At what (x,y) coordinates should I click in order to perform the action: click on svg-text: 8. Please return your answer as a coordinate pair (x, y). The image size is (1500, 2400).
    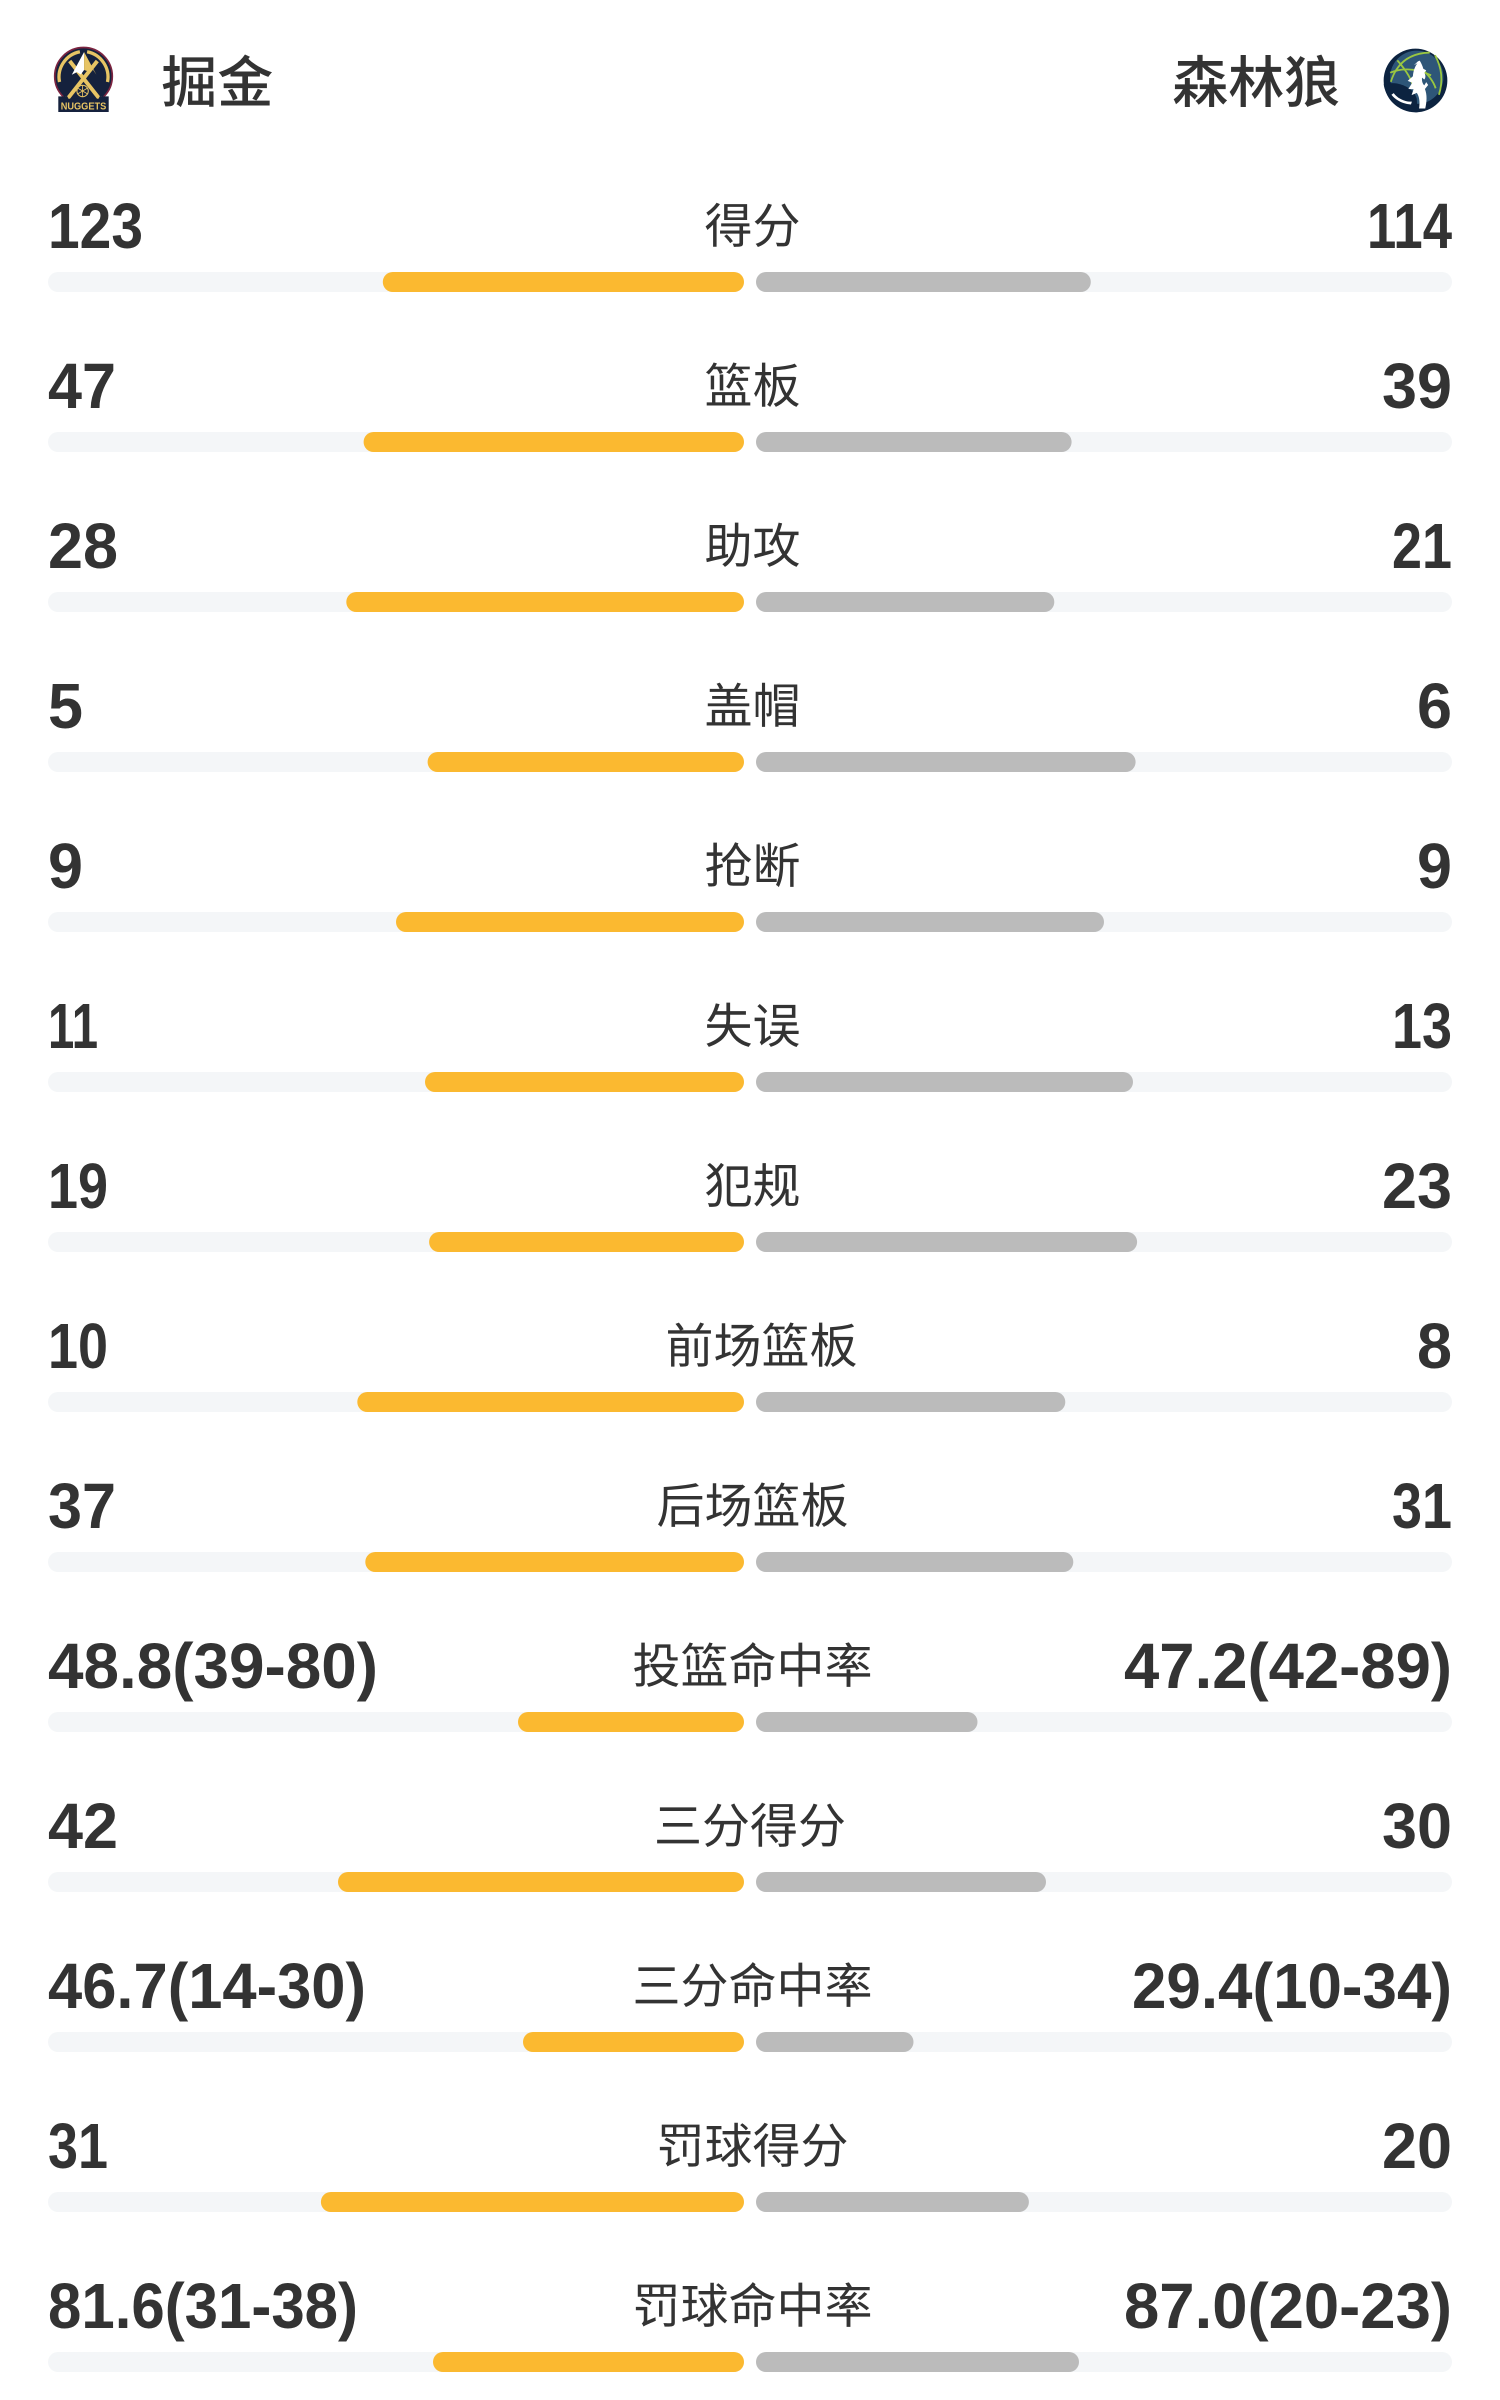
    Looking at the image, I should click on (1434, 1346).